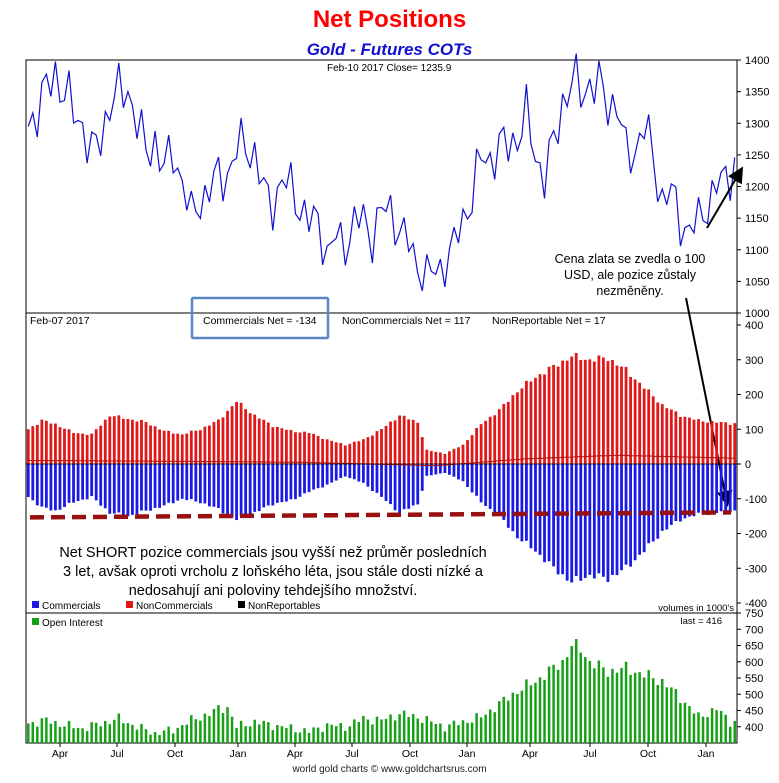  Describe the element at coordinates (757, 156) in the screenshot. I see `price-y-tick-label: 1250` at that location.